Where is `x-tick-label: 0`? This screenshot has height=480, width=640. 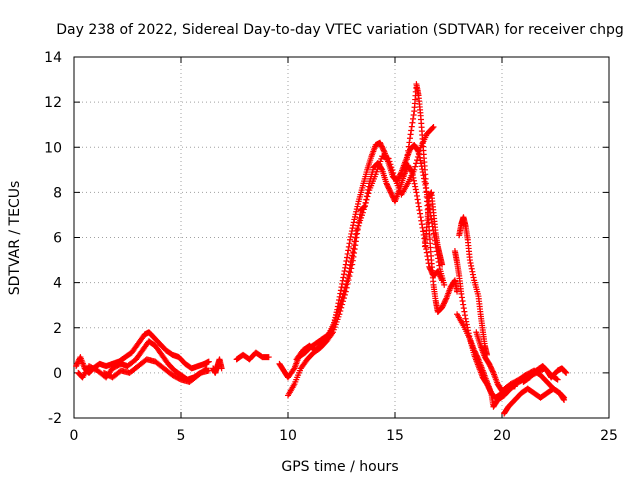
x-tick-label: 0 is located at coordinates (74, 436).